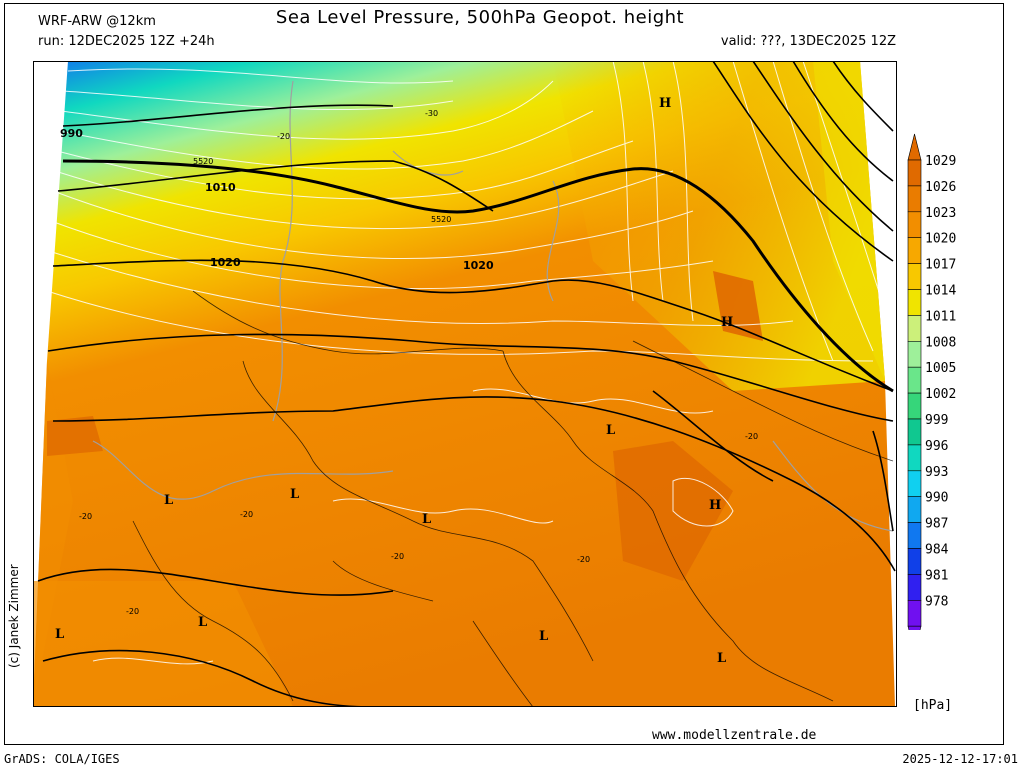 This screenshot has width=1024, height=768. Describe the element at coordinates (734, 735) in the screenshot. I see `website-link: www.modellzentrale.de` at that location.